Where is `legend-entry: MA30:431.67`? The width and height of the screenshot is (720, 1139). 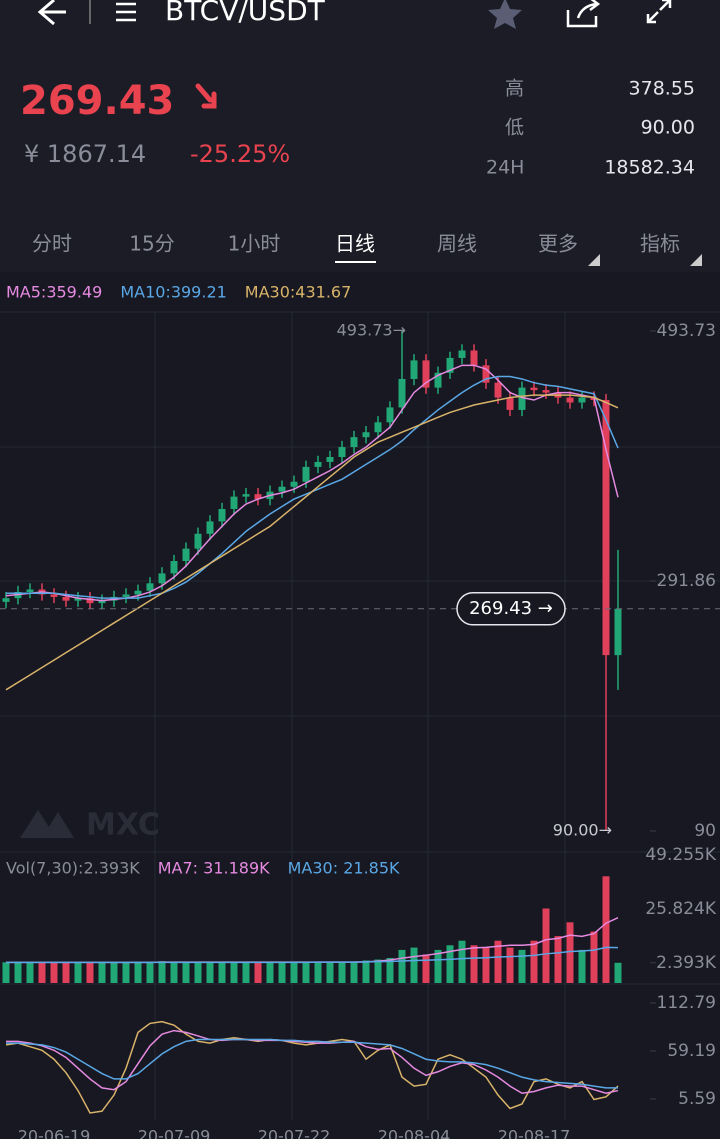 legend-entry: MA30:431.67 is located at coordinates (298, 292).